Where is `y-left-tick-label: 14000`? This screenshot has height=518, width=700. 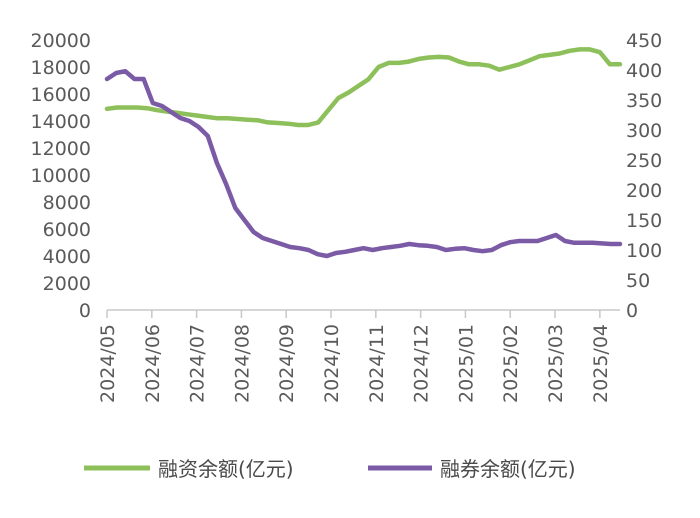 y-left-tick-label: 14000 is located at coordinates (61, 122).